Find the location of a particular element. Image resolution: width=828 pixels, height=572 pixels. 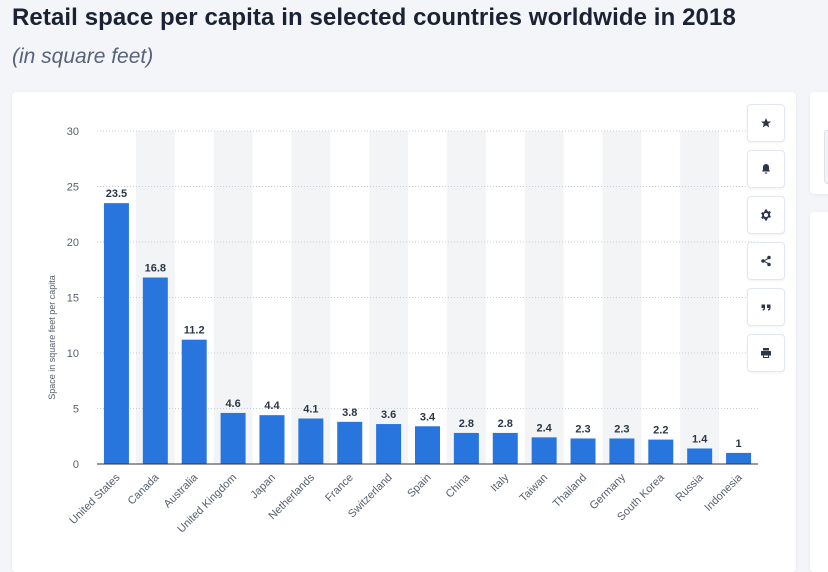

x-tick-label: Russia is located at coordinates (690, 487).